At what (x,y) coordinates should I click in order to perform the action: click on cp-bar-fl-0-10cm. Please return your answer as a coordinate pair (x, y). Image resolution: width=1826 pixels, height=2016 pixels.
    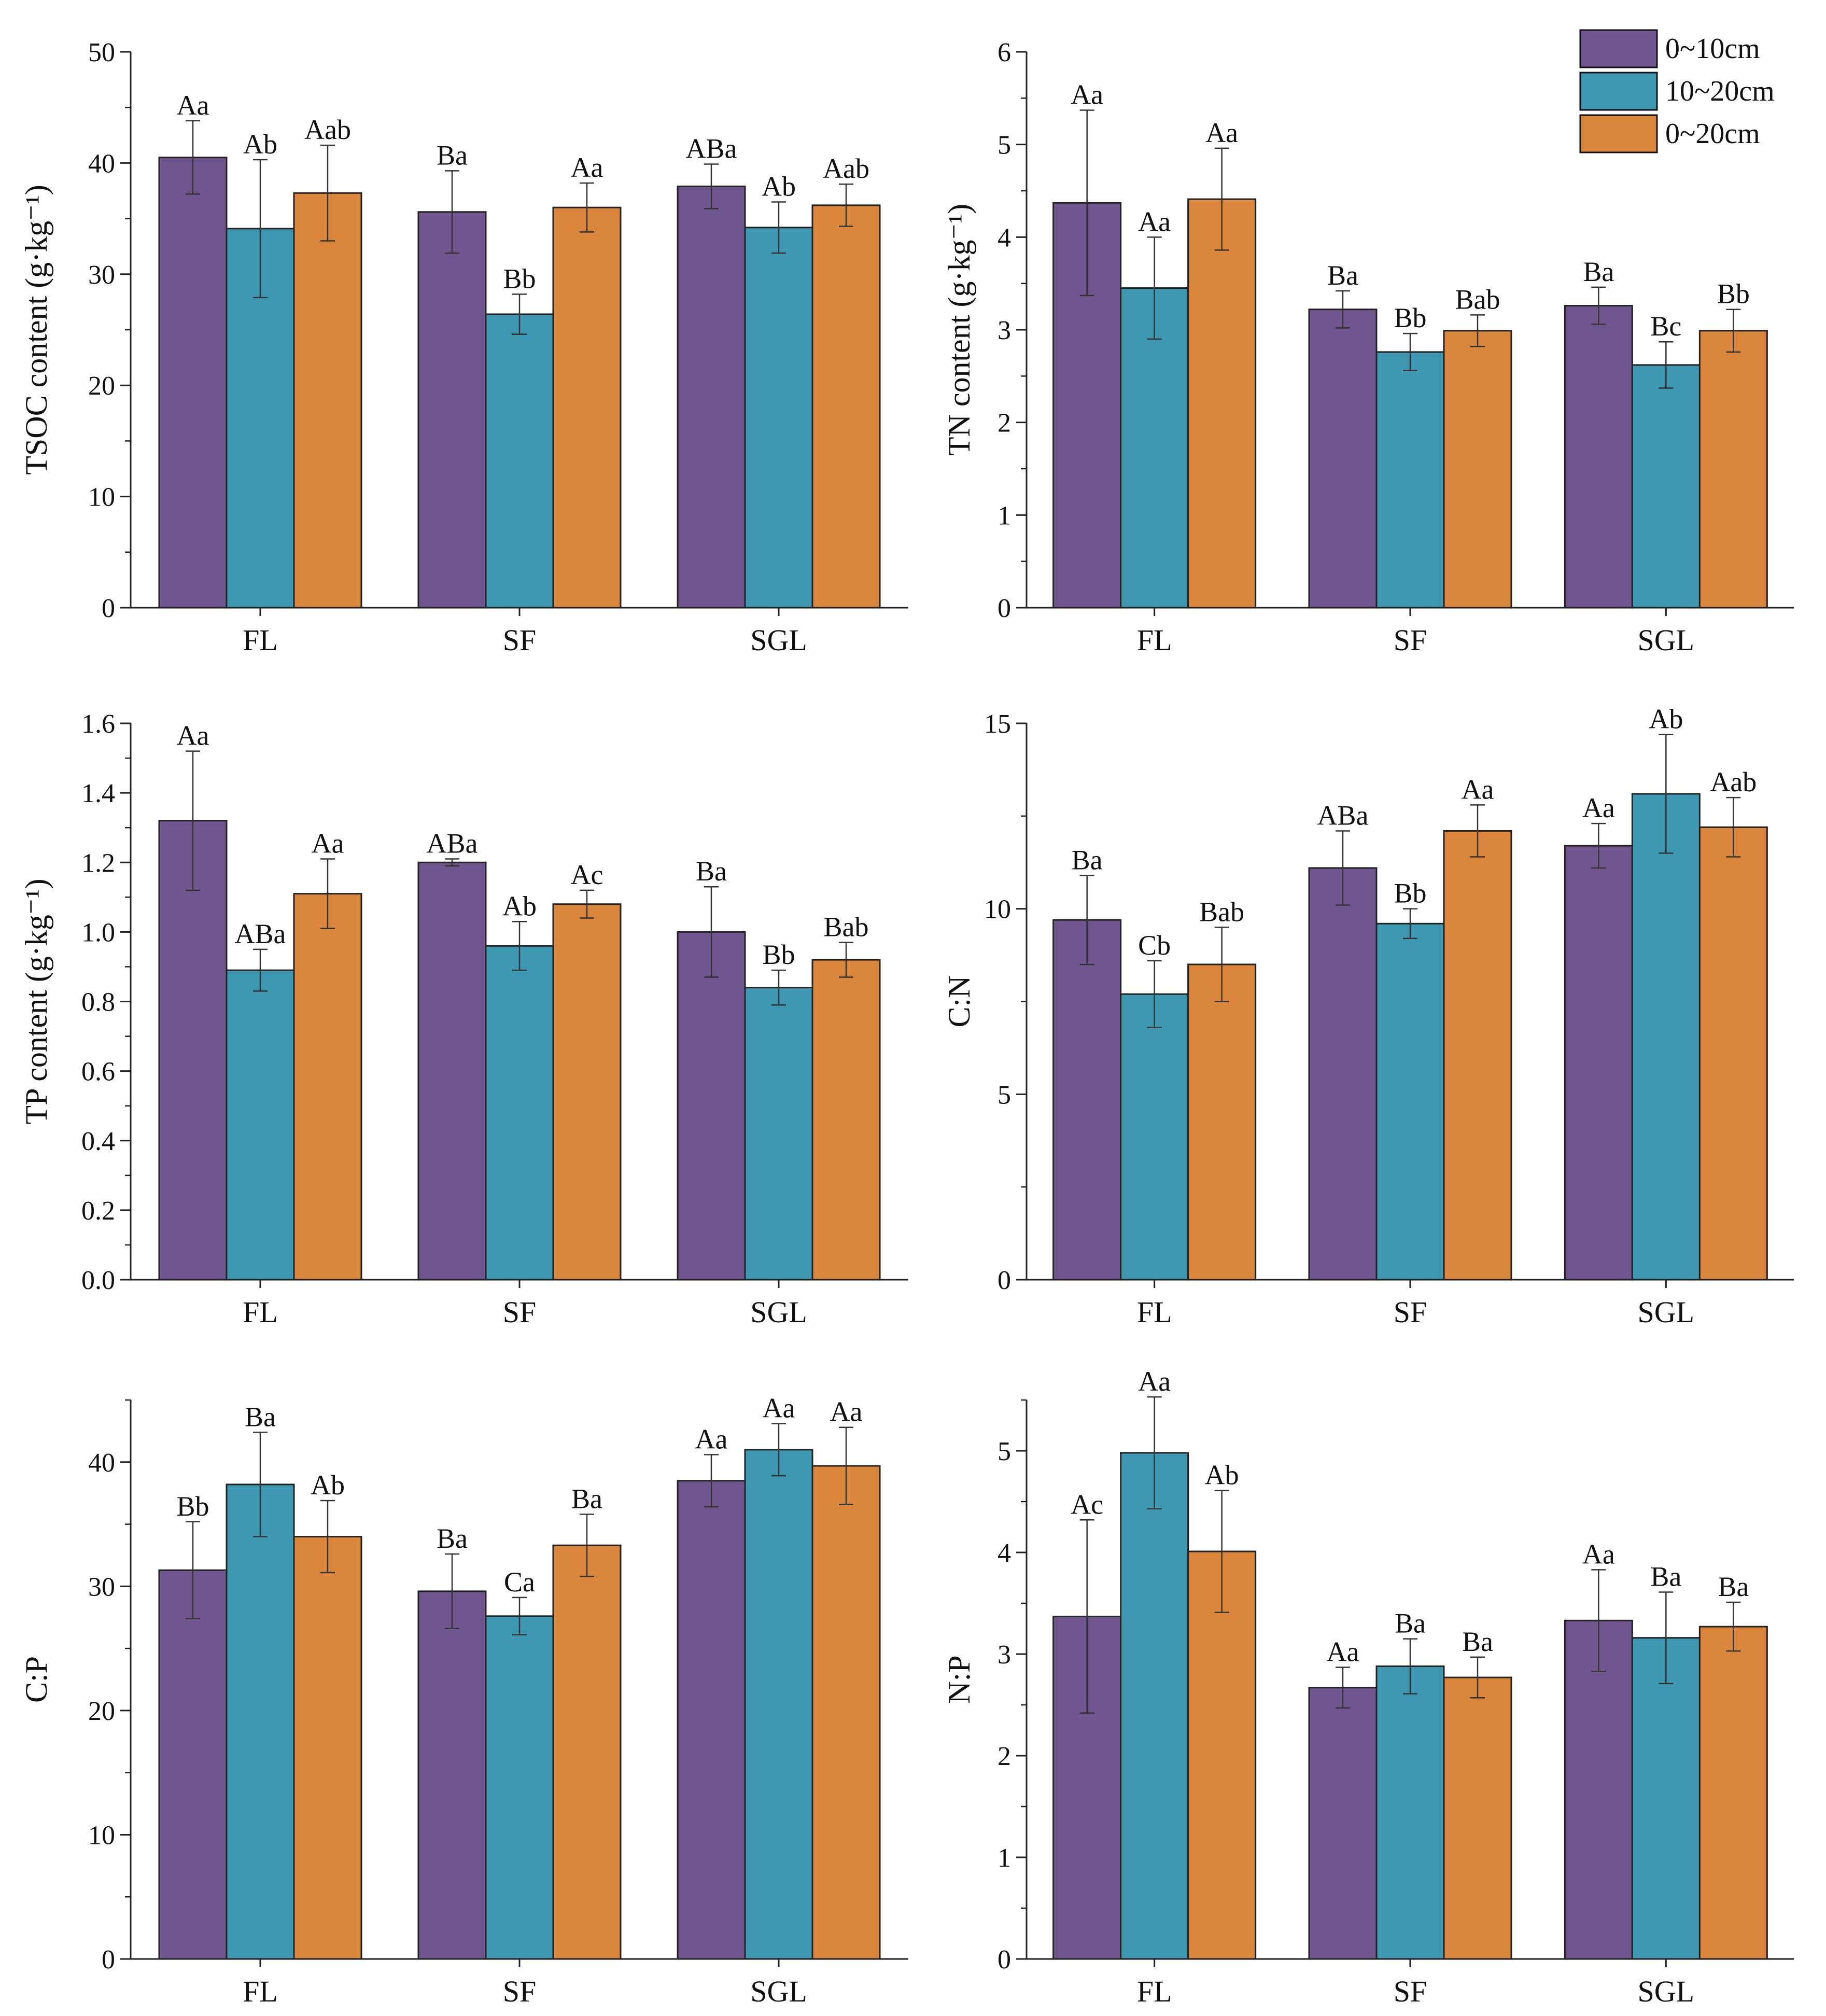
    Looking at the image, I should click on (193, 1764).